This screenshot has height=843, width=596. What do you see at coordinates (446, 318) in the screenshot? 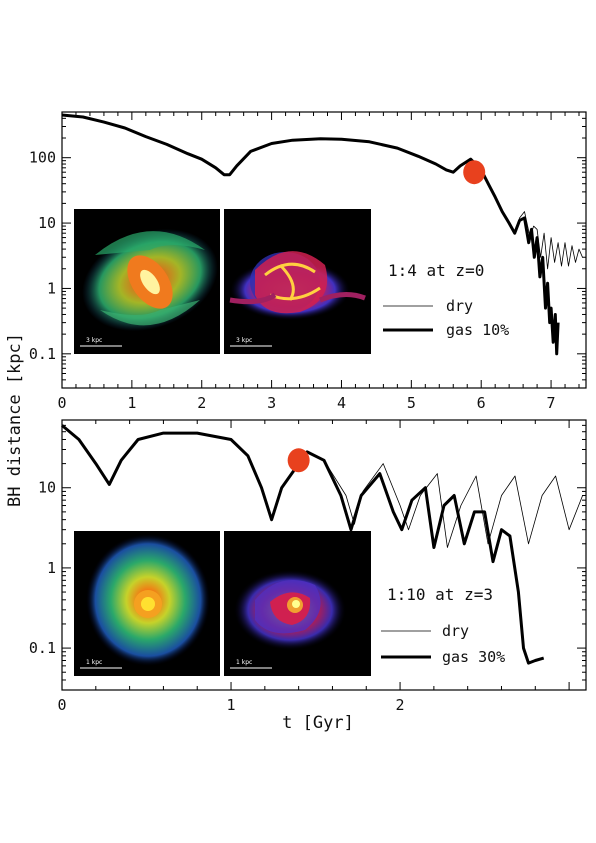
I see `legend-top: dry gas 10%` at bounding box center [446, 318].